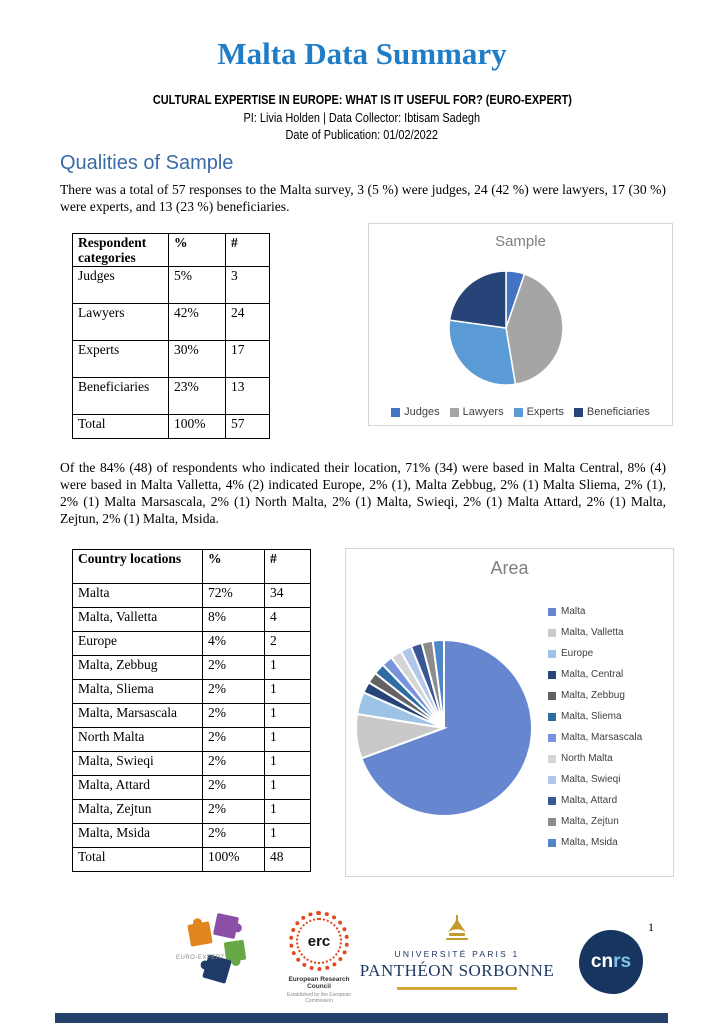  Describe the element at coordinates (538, 412) in the screenshot. I see `legend-item: Experts` at that location.